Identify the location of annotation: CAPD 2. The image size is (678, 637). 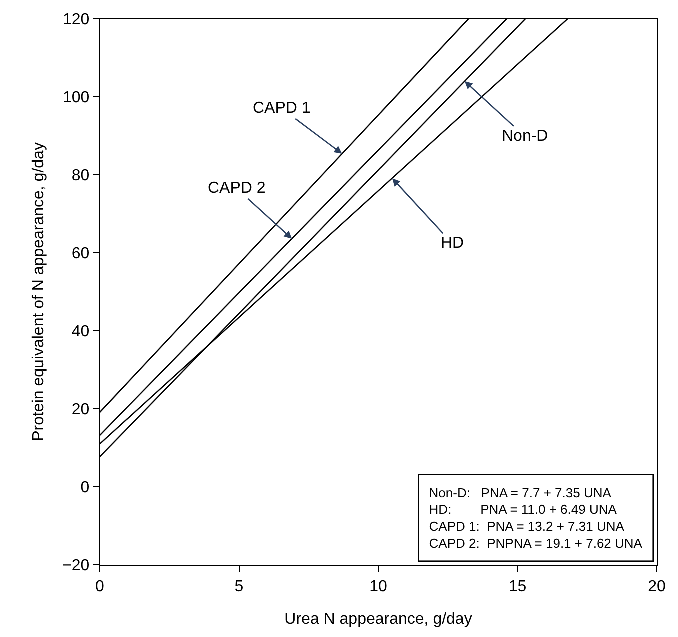
(237, 188).